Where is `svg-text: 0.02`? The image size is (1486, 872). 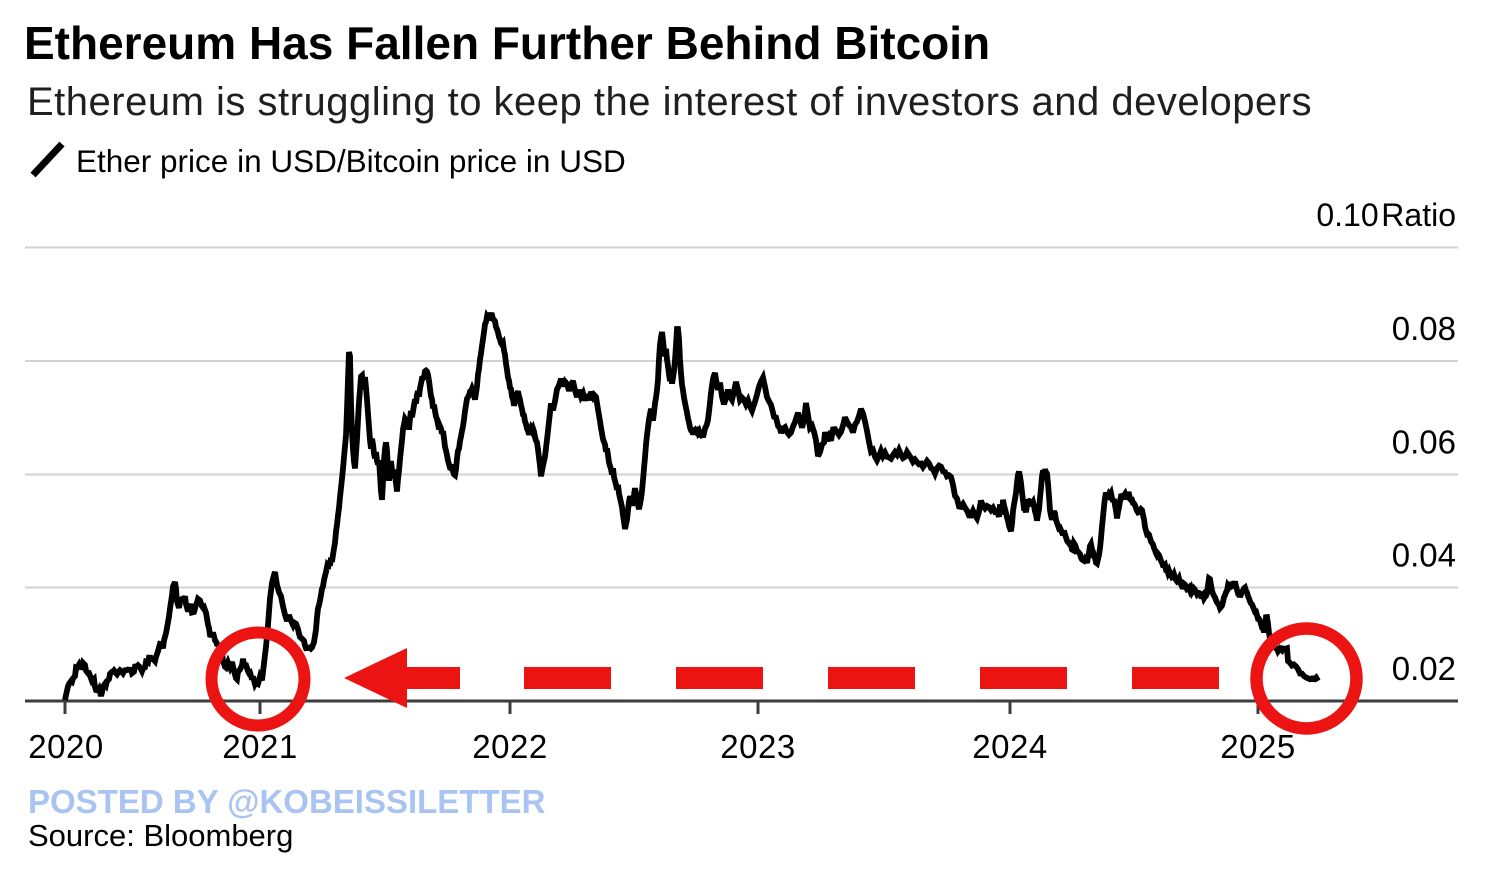 svg-text: 0.02 is located at coordinates (1424, 668).